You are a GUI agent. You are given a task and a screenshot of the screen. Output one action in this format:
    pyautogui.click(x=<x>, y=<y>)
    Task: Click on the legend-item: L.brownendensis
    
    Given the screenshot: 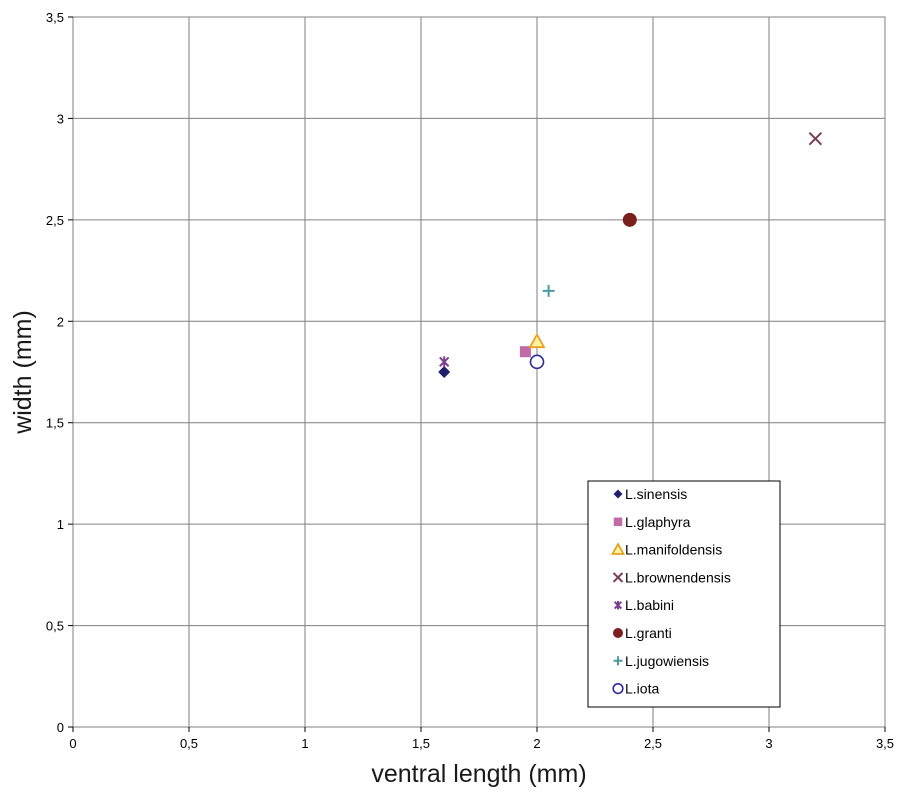 What is the action you would take?
    pyautogui.click(x=671, y=577)
    